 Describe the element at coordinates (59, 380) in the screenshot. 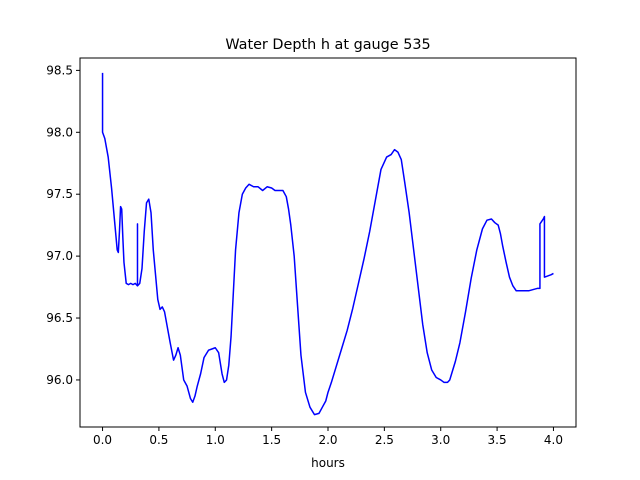

I see `y-tick-label: 96.0` at that location.